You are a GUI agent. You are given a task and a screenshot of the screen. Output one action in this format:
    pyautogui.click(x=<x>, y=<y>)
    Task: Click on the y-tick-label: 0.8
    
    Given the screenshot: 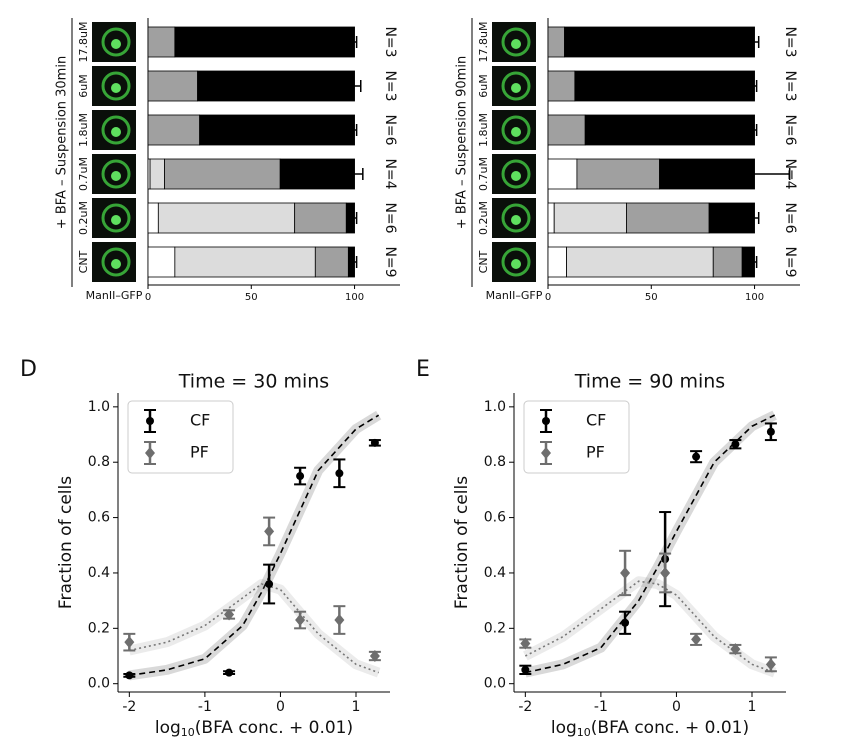 What is the action you would take?
    pyautogui.click(x=99, y=462)
    